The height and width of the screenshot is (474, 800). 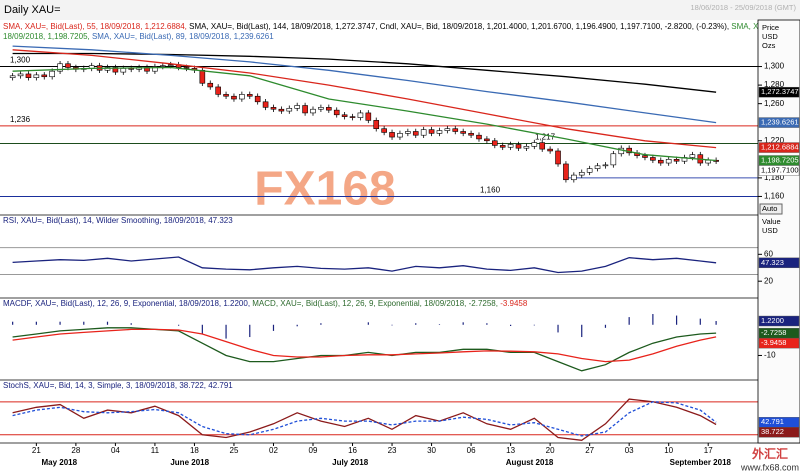 I want to click on x-tick-label: 28, so click(x=75, y=450).